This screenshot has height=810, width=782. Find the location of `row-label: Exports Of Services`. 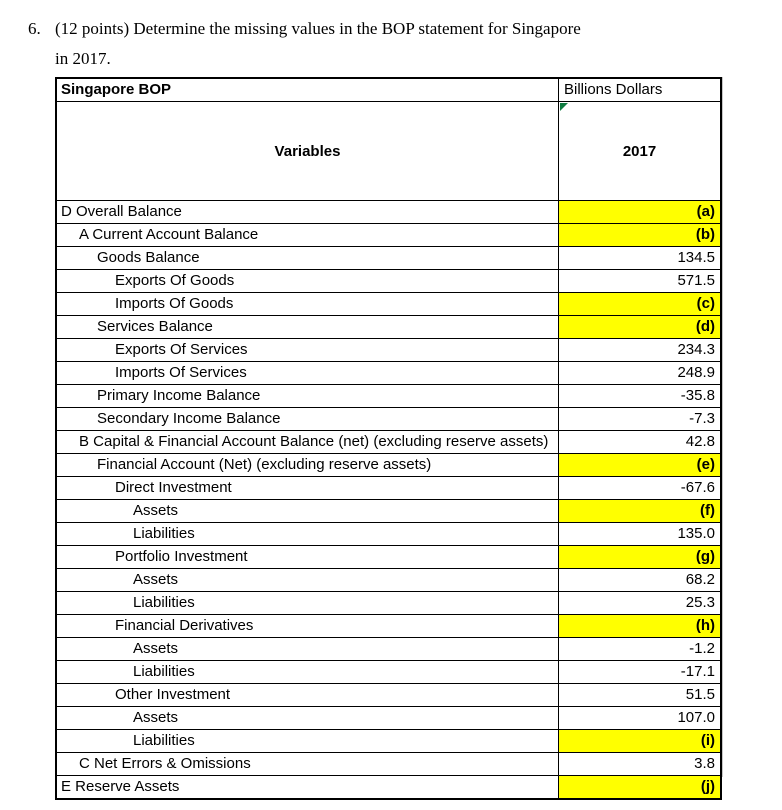

row-label: Exports Of Services is located at coordinates (308, 350).